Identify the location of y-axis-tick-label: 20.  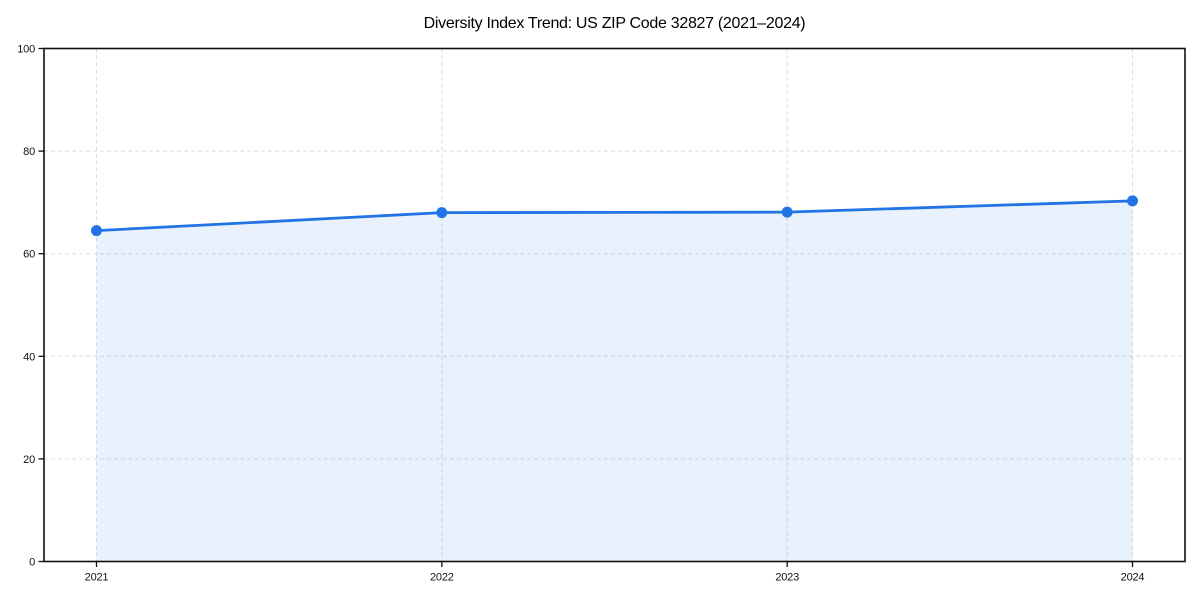
(29, 460).